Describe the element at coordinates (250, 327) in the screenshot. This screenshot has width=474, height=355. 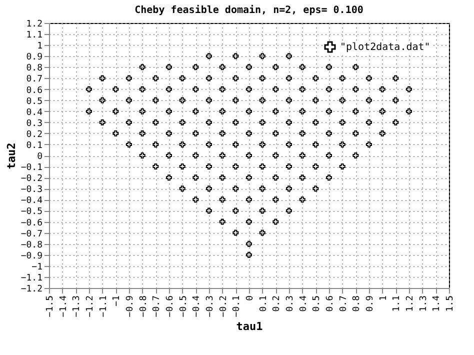
I see `x-axis-title: tau1` at that location.